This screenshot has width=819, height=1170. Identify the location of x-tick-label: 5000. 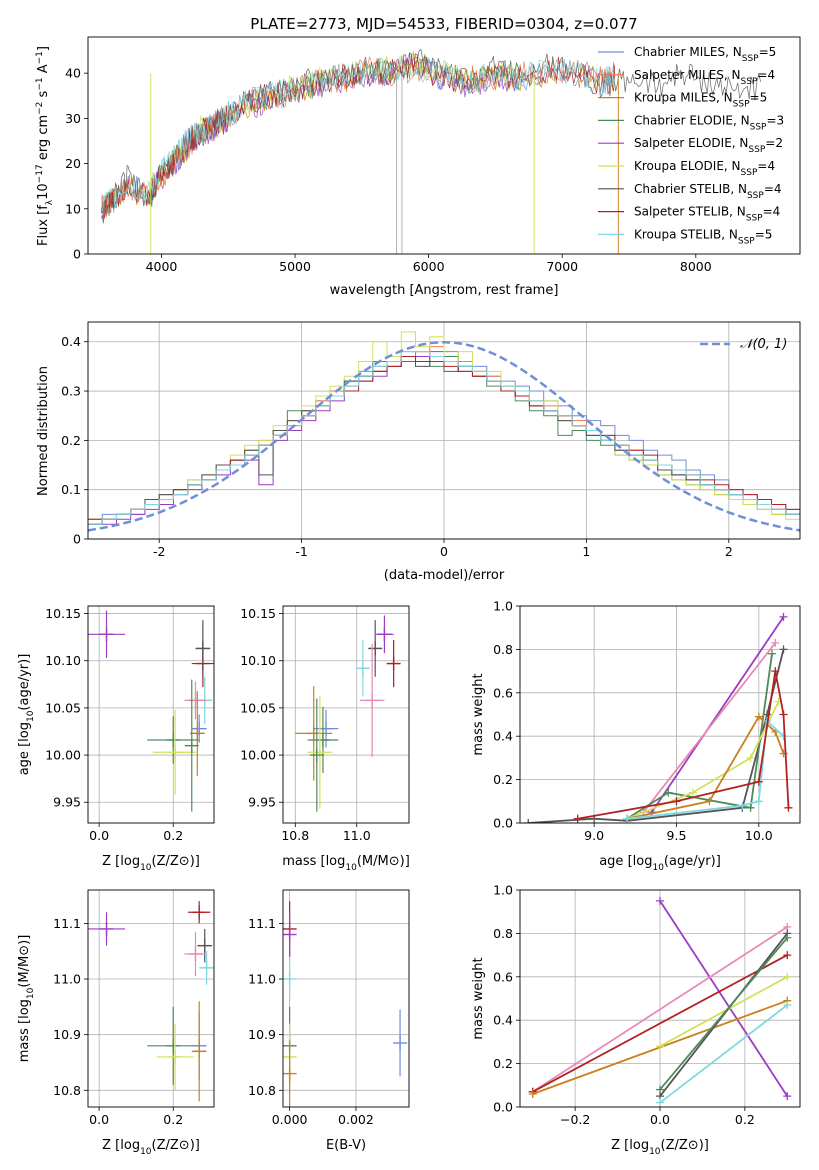
(295, 266).